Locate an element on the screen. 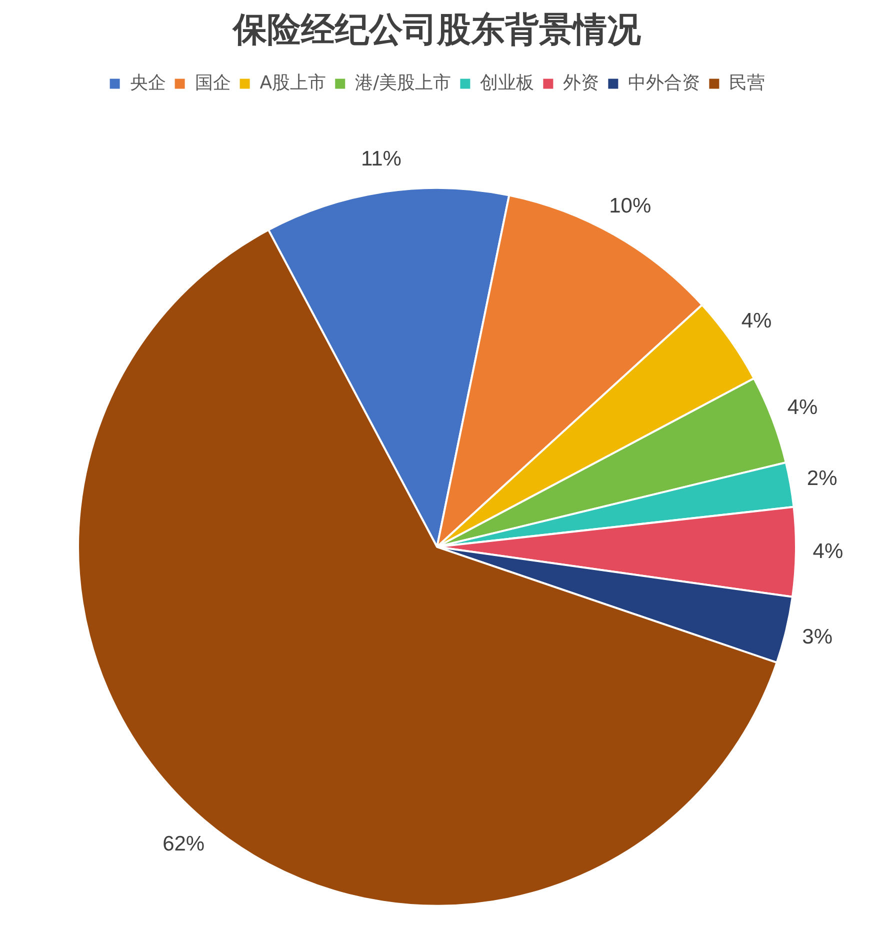 This screenshot has width=892, height=951. legend-label: 外资 is located at coordinates (581, 83).